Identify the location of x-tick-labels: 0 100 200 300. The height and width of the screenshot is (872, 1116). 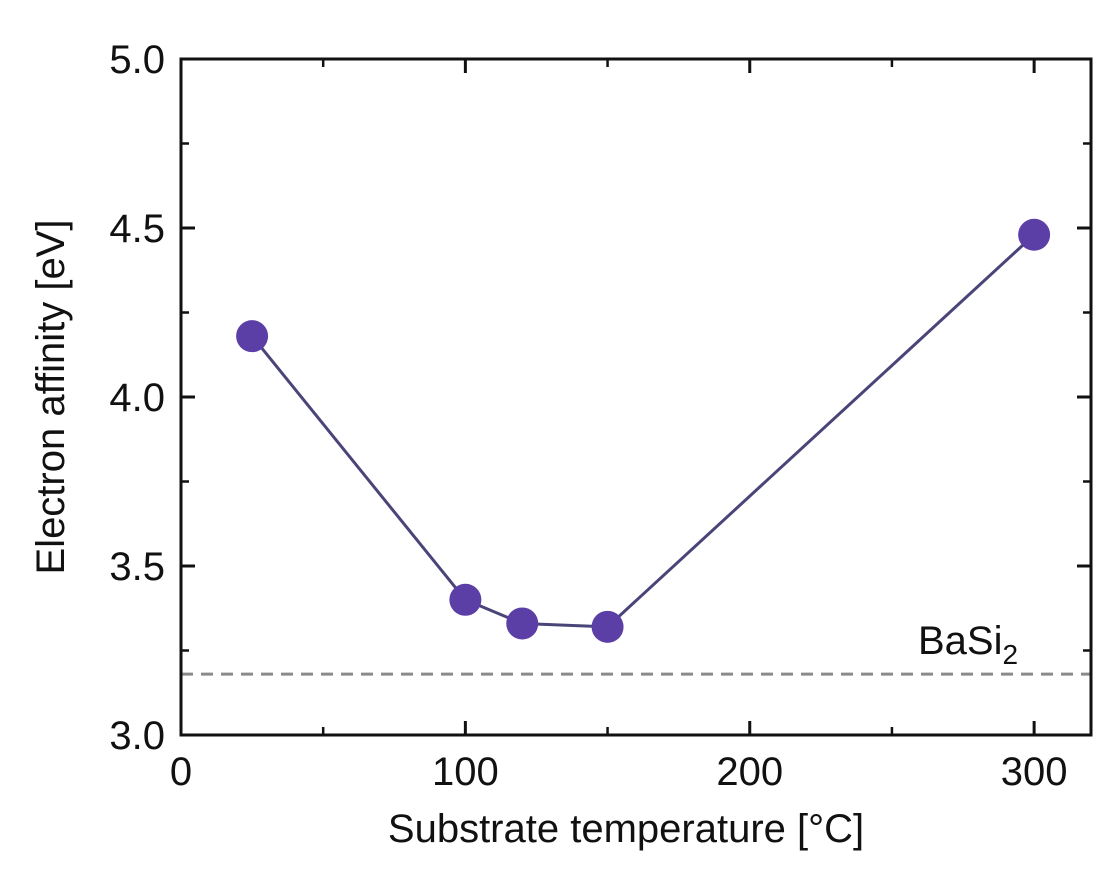
(619, 772).